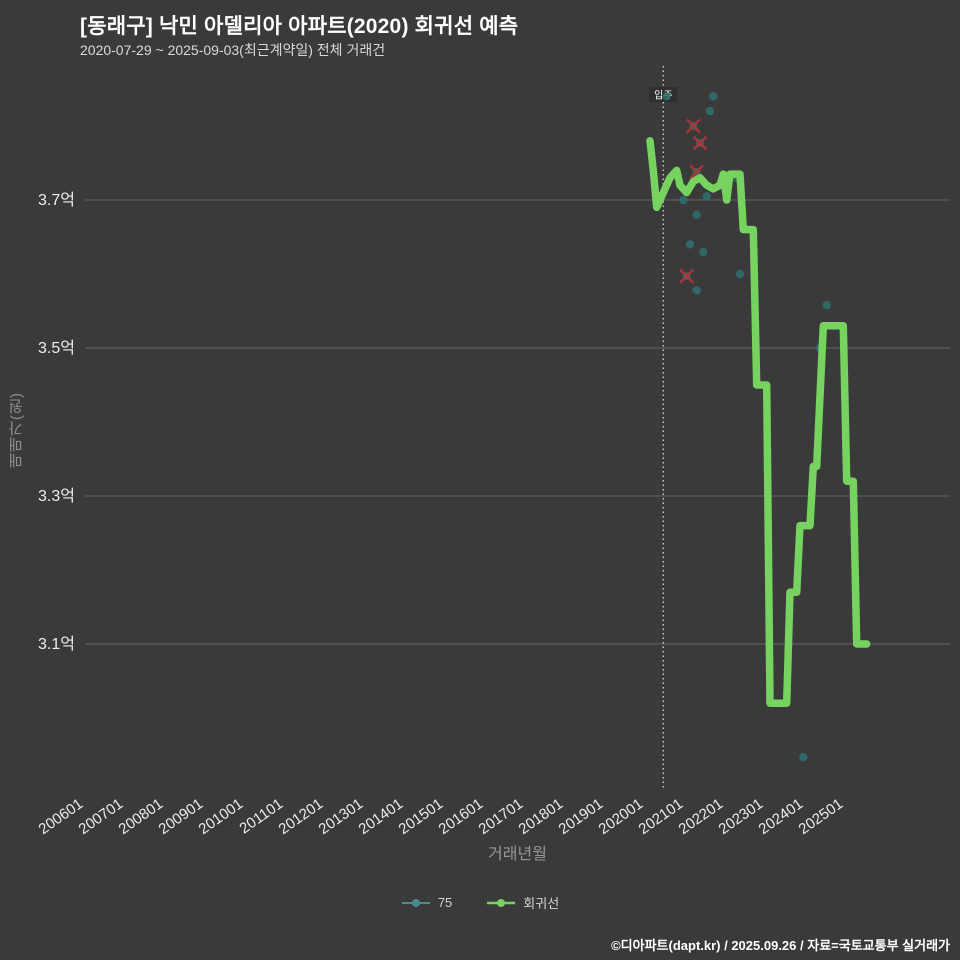  Describe the element at coordinates (517, 854) in the screenshot. I see `x-axis-title: 거래년월` at that location.